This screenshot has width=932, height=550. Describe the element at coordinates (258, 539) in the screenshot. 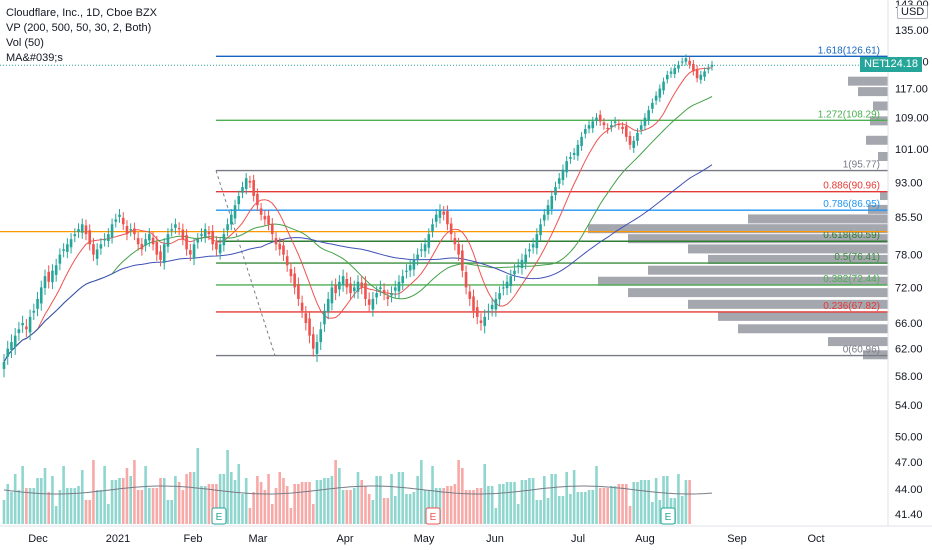

I see `x-tick-label: Mar` at that location.